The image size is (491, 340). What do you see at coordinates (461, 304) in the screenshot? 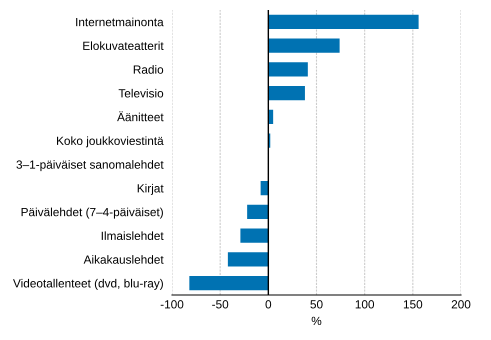
I see `x-tick-label: 200` at bounding box center [461, 304].